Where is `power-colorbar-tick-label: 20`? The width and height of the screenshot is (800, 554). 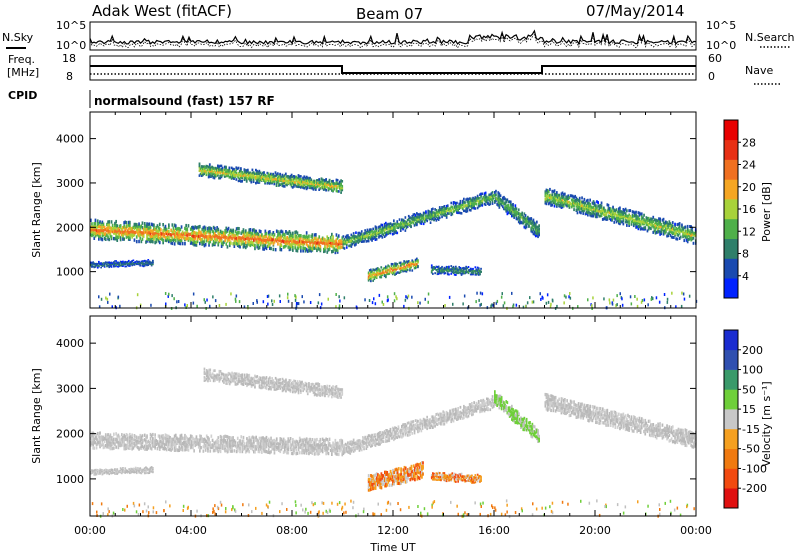 power-colorbar-tick-label: 20 is located at coordinates (749, 187).